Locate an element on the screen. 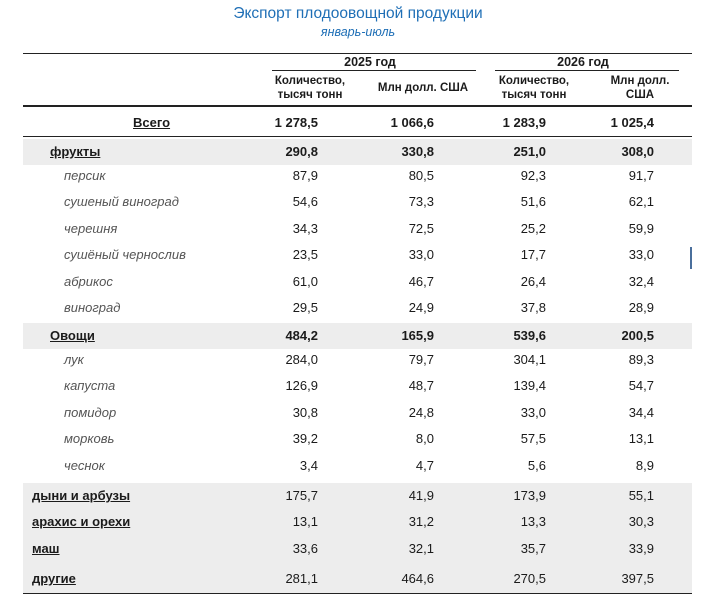  row-label: другие is located at coordinates (54, 578).